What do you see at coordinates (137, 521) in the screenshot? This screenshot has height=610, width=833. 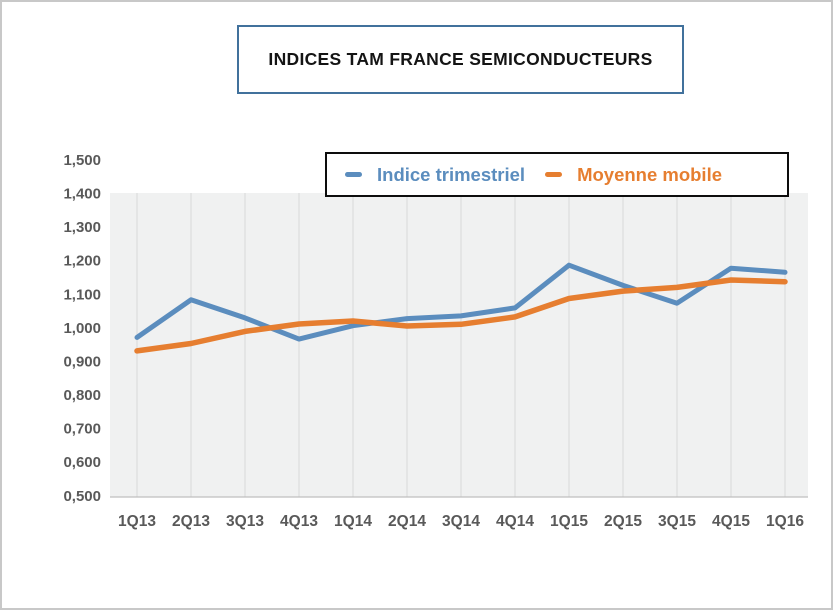 I see `x-axis-tick-label: 1Q13` at bounding box center [137, 521].